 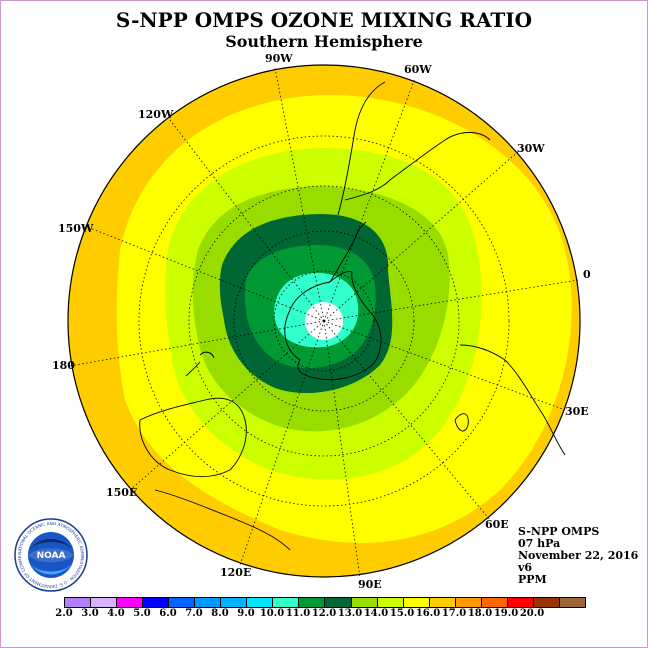 What do you see at coordinates (525, 567) in the screenshot?
I see `info-version: v6` at bounding box center [525, 567].